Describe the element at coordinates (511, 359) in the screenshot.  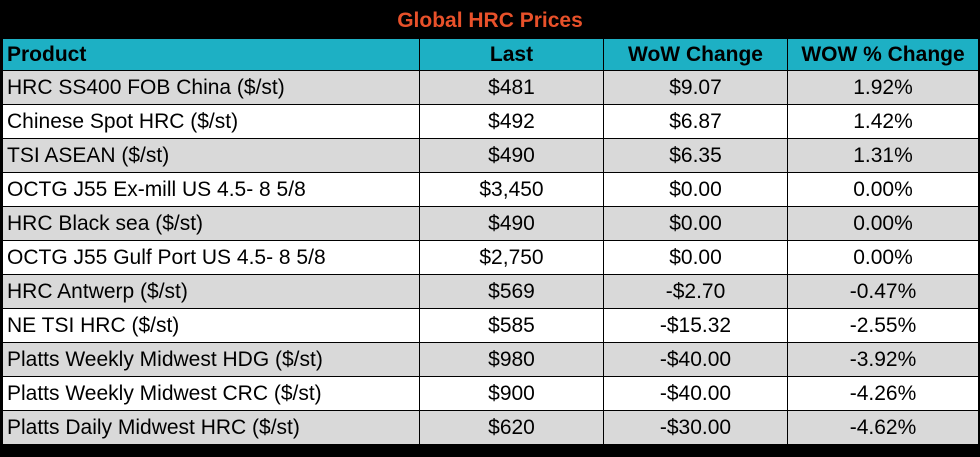
I see `last-price-cell: $980` at that location.